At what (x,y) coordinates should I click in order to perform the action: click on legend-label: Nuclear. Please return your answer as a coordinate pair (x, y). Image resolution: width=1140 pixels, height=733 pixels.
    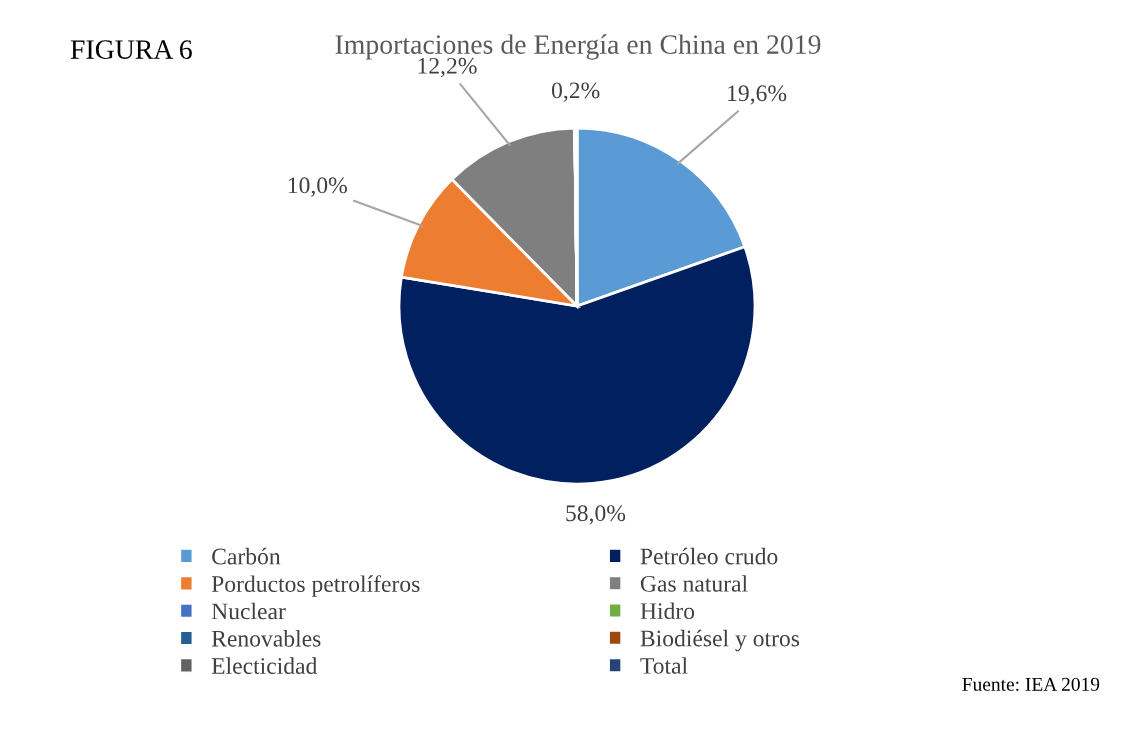
    Looking at the image, I should click on (248, 611).